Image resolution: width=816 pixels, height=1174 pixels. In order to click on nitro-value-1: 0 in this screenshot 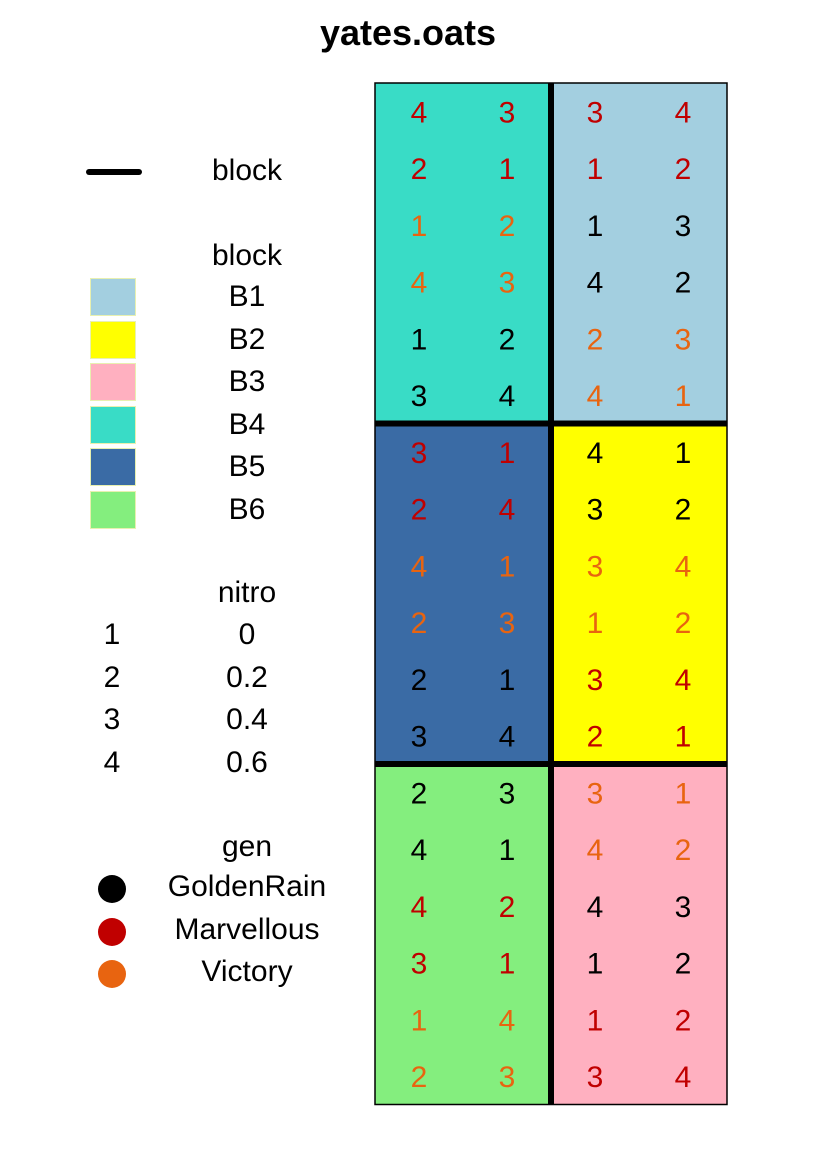, I will do `click(247, 634)`.